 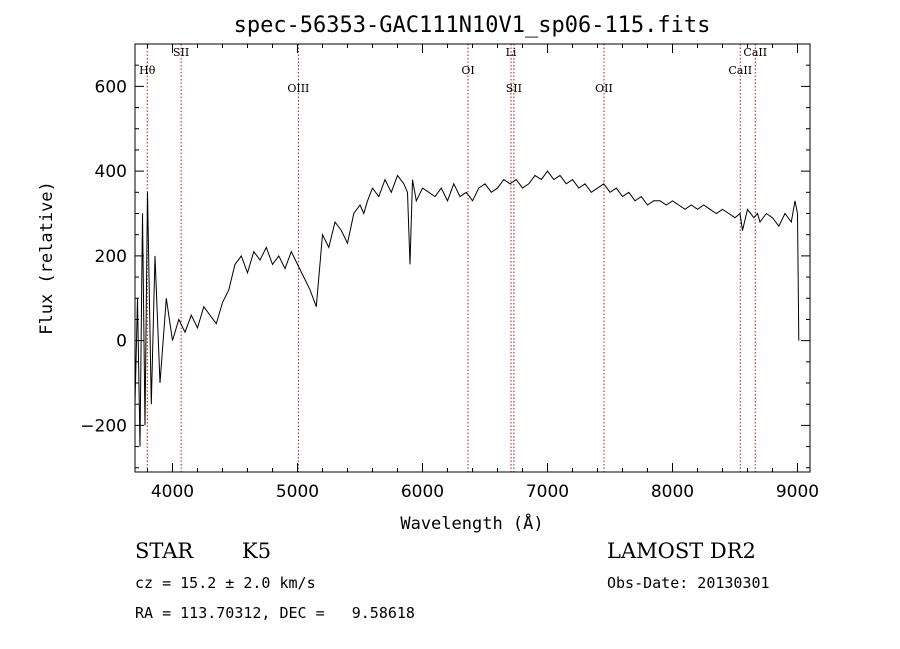 What do you see at coordinates (111, 172) in the screenshot?
I see `y-tick-label: 400` at bounding box center [111, 172].